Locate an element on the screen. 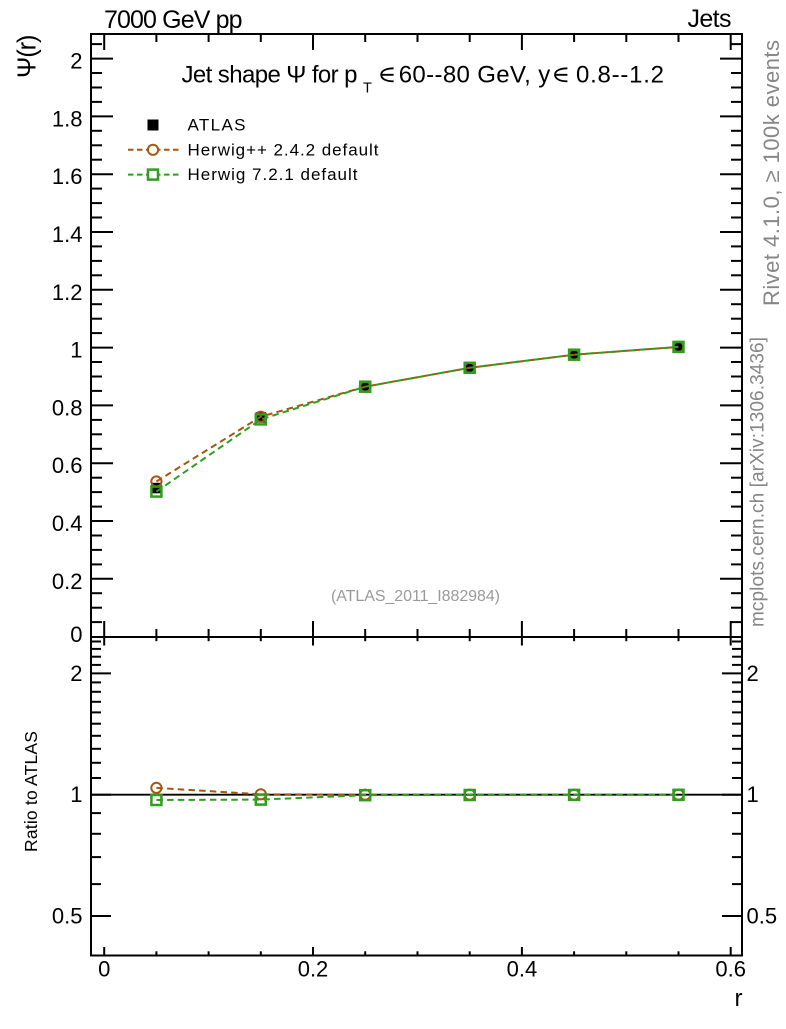 The image size is (786, 1029). svg-text: r is located at coordinates (739, 998).